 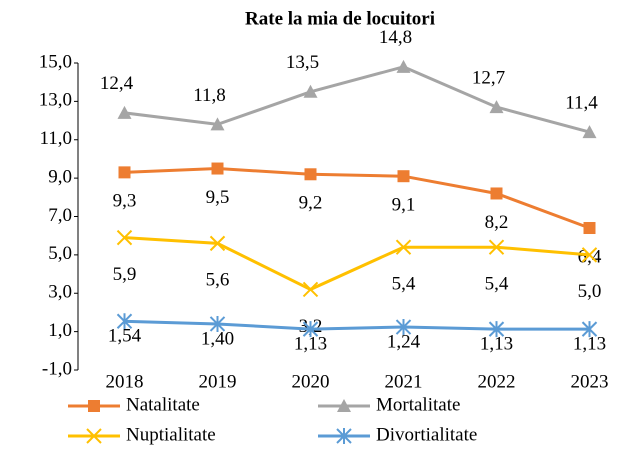 I want to click on y-tick-label: 5,0, so click(x=60, y=253).